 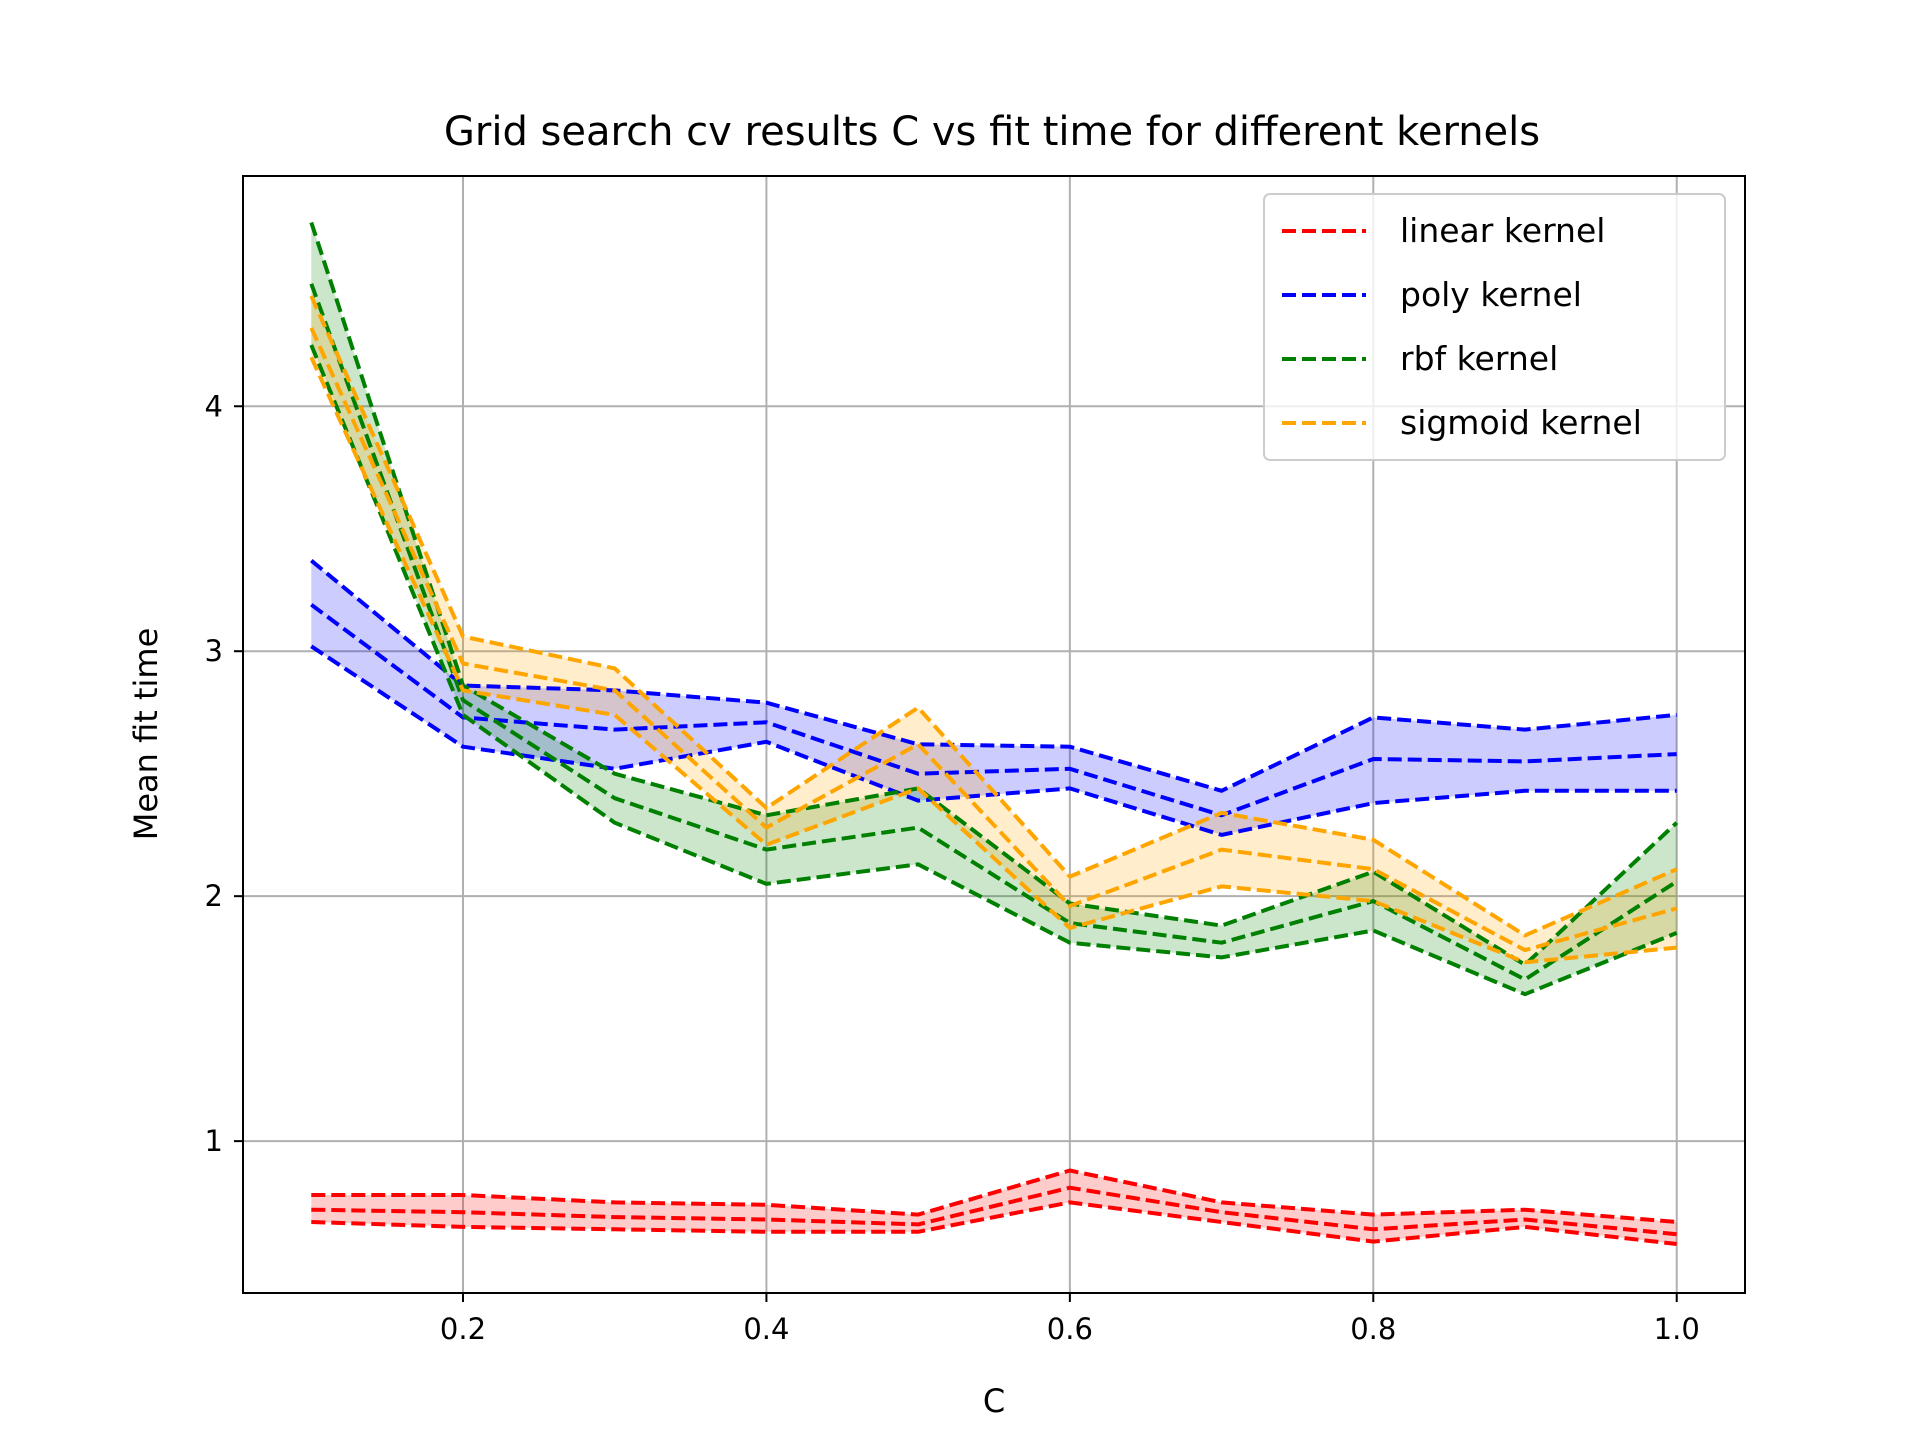 I want to click on y-tick-label: 1, so click(x=214, y=1141).